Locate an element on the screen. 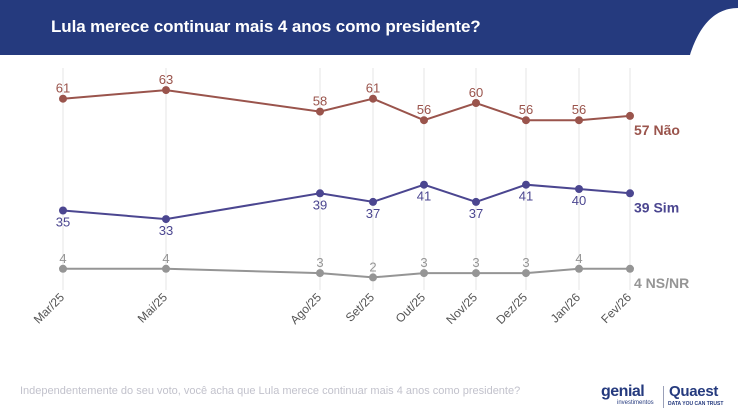 The image size is (738, 416). x-tick-label: Jan/26 is located at coordinates (566, 308).